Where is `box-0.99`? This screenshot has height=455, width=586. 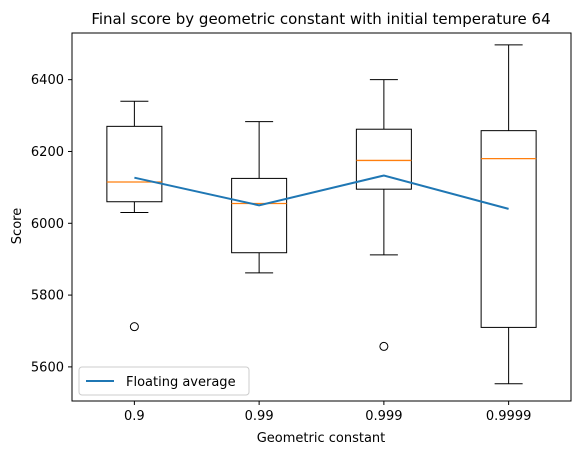 box-0.99 is located at coordinates (259, 197).